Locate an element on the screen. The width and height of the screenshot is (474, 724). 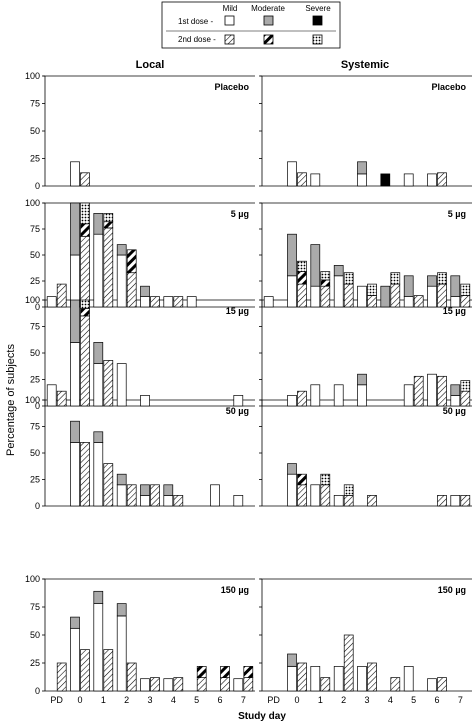
x-tick-label: 0 is located at coordinates (296, 700).